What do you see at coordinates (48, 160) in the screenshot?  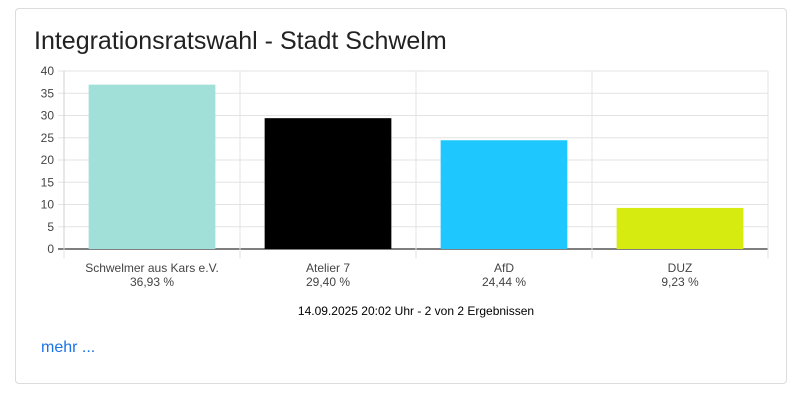 I see `y-tick-label: 20` at bounding box center [48, 160].